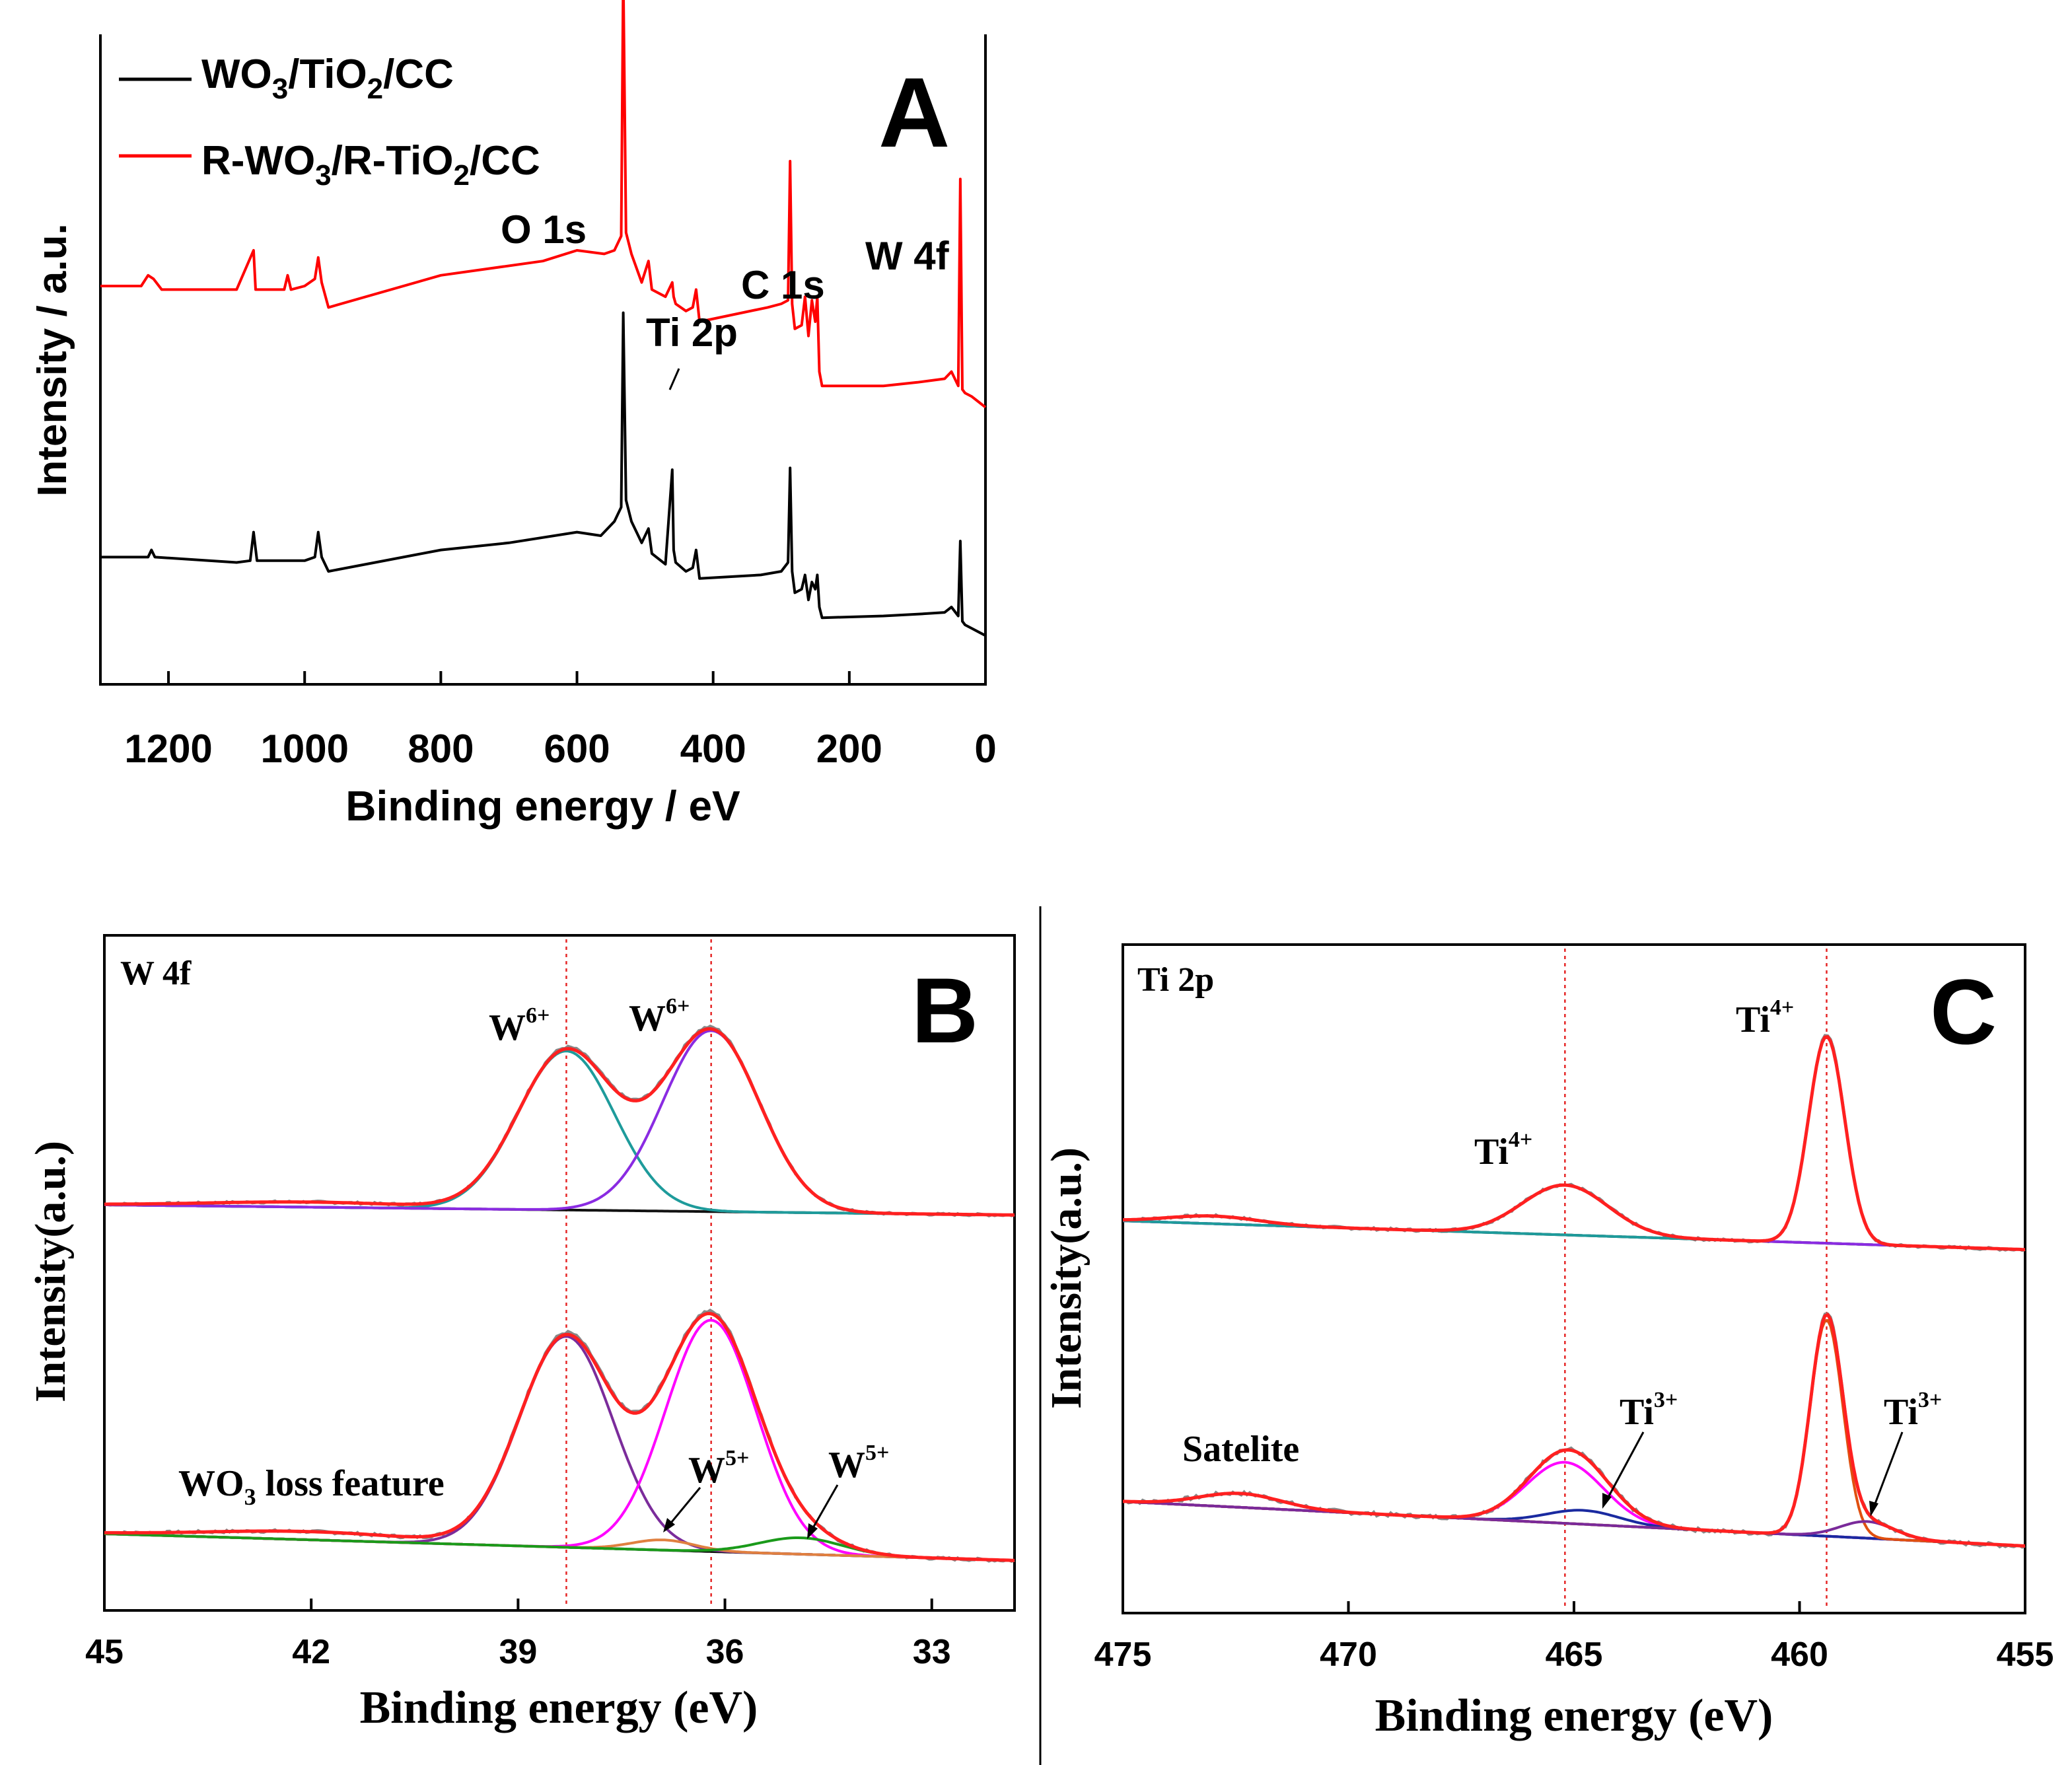 This screenshot has height=1765, width=2072. What do you see at coordinates (1175, 980) in the screenshot?
I see `panel-c-title: Ti 2p` at bounding box center [1175, 980].